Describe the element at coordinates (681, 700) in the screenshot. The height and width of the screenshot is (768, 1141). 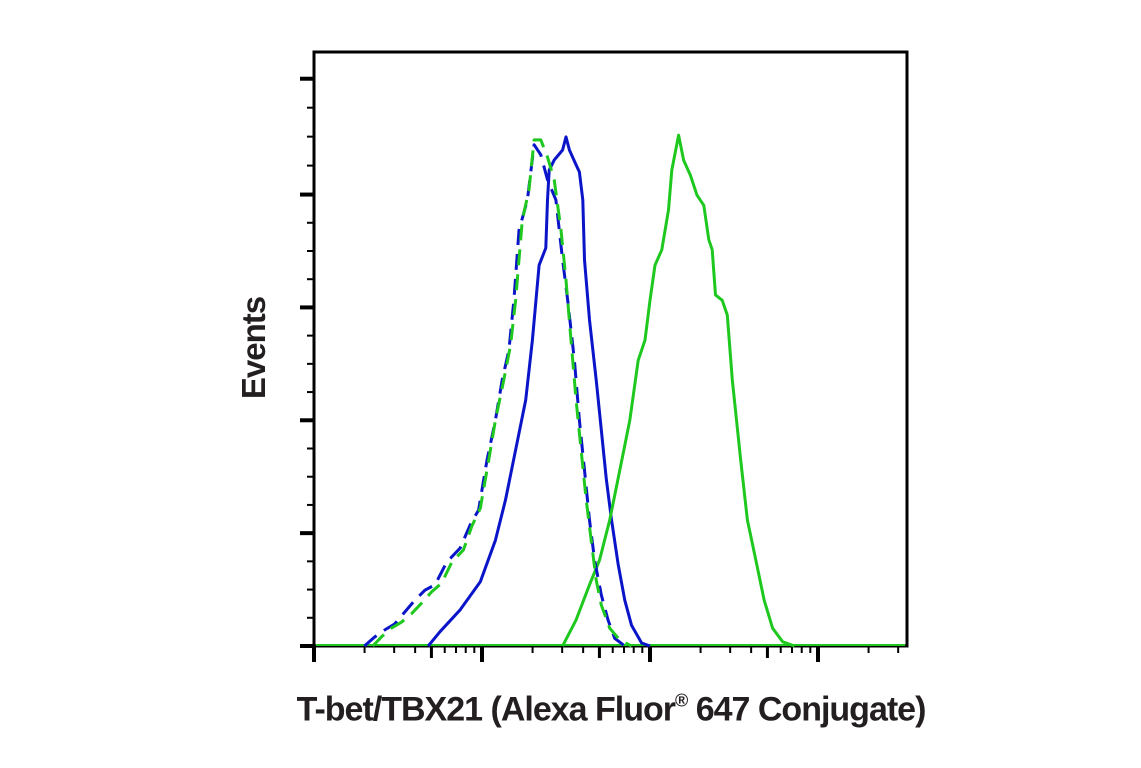
I see `registered-mark: ®` at that location.